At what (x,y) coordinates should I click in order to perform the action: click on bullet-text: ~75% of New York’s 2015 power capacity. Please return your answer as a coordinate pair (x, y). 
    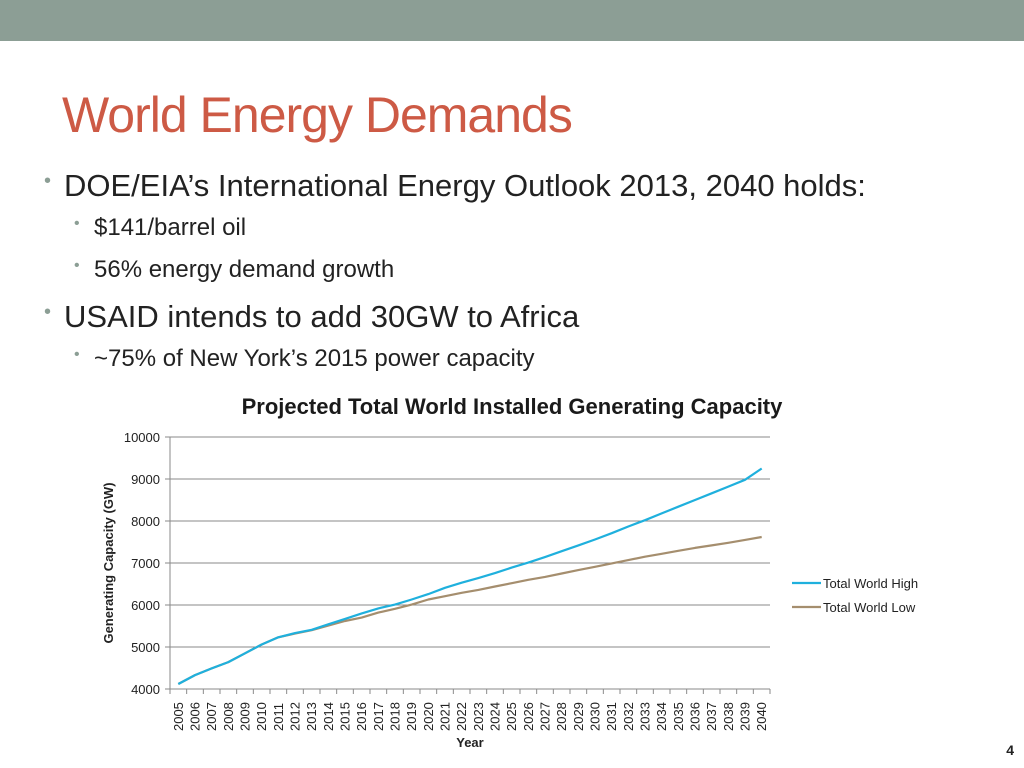
    Looking at the image, I should click on (314, 358).